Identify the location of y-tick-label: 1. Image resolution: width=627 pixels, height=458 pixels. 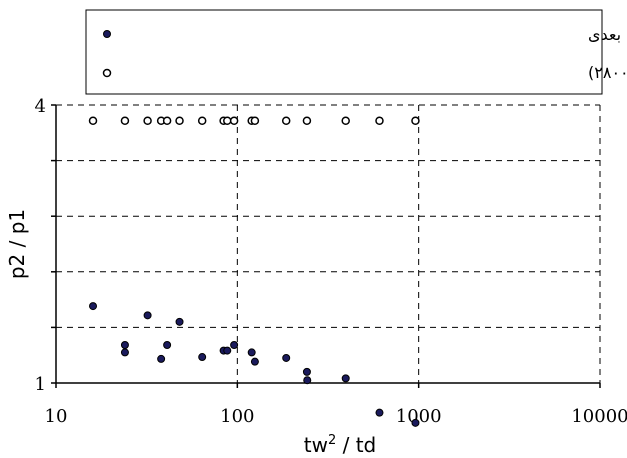
(40, 384).